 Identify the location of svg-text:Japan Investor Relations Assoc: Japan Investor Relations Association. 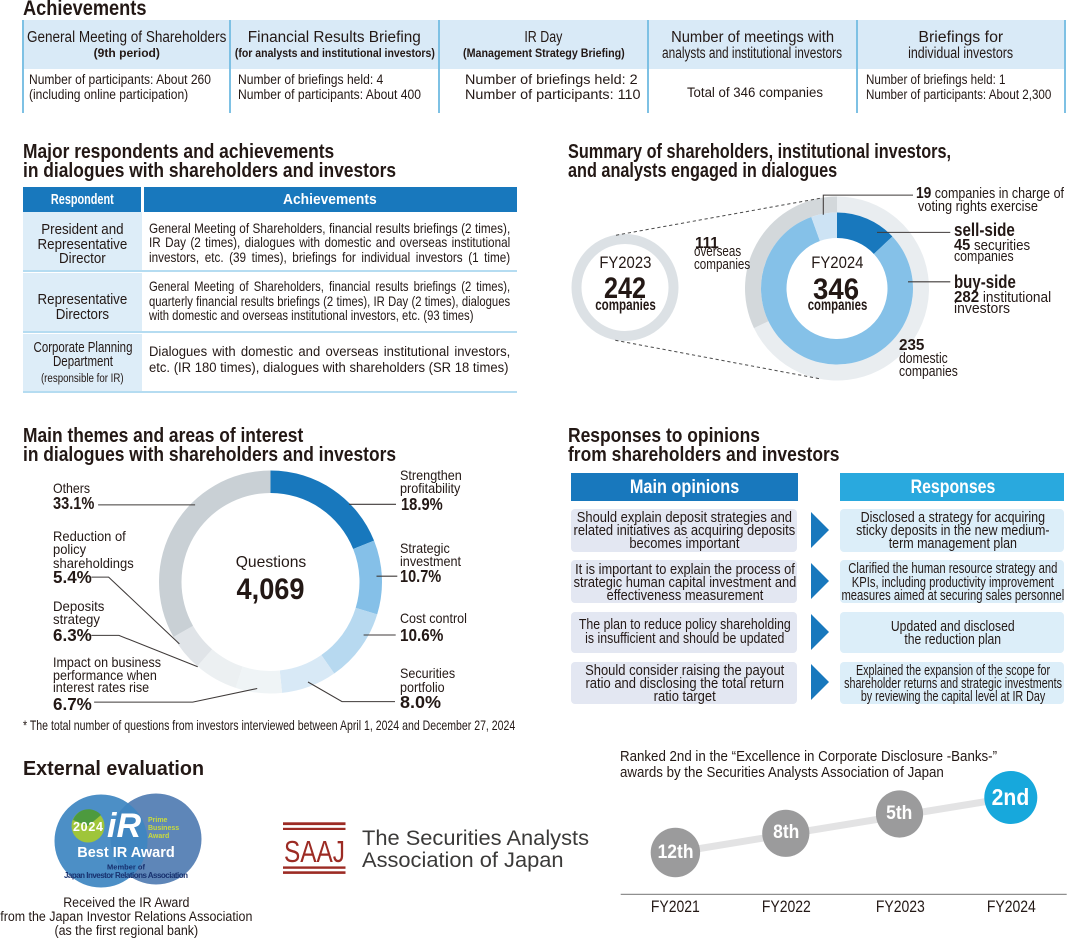
(126, 875).